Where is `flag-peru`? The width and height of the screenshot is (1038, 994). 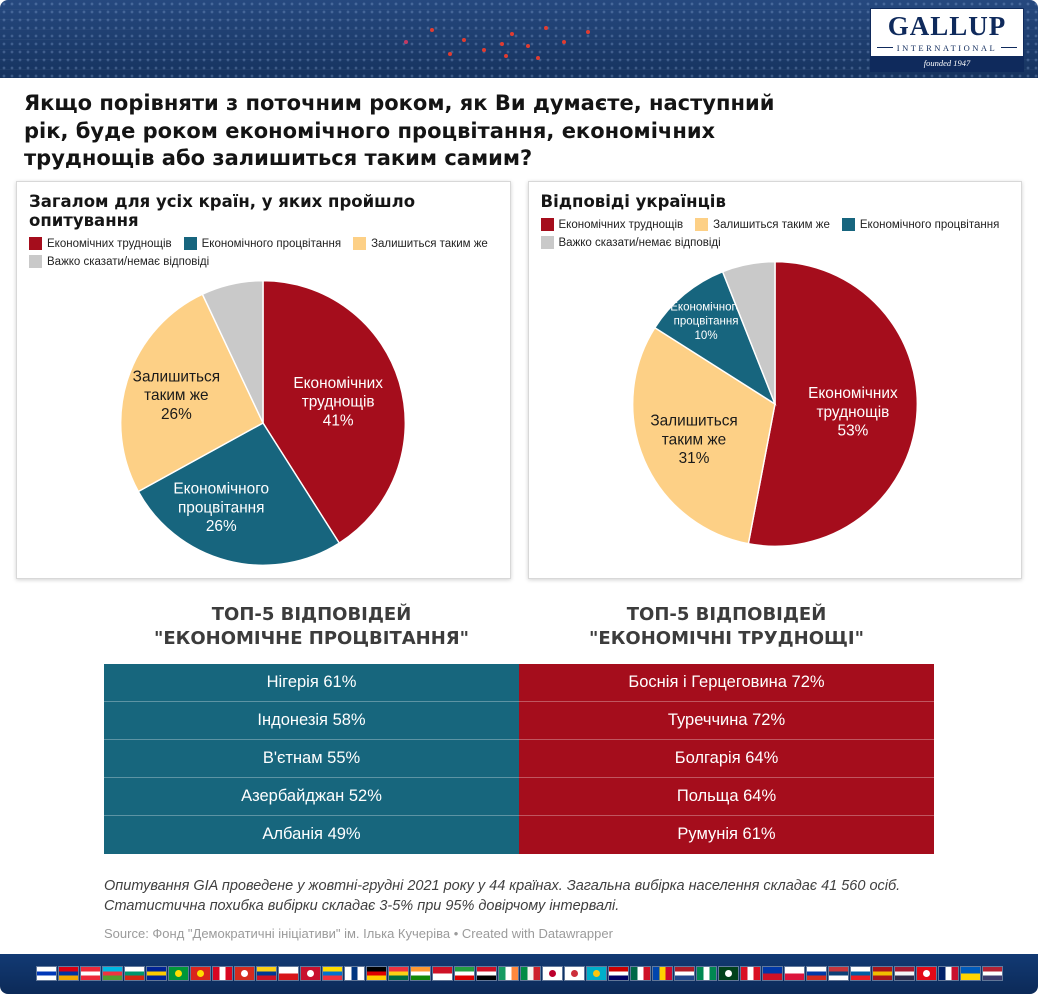
flag-peru is located at coordinates (750, 974).